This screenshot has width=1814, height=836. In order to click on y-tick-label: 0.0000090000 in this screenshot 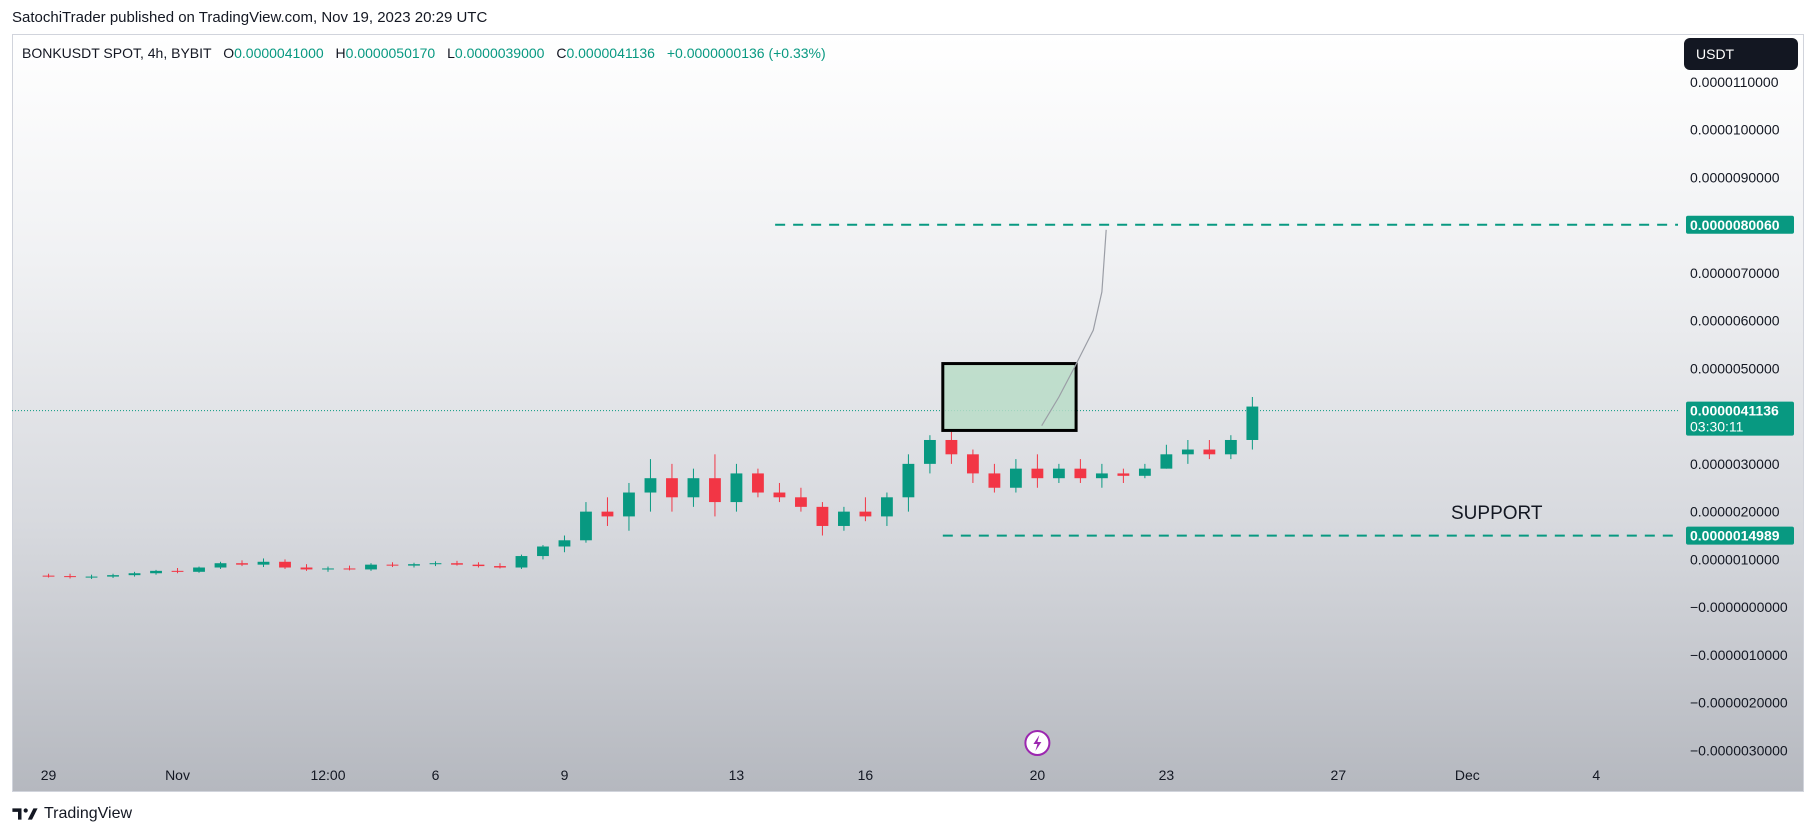, I will do `click(1735, 177)`.